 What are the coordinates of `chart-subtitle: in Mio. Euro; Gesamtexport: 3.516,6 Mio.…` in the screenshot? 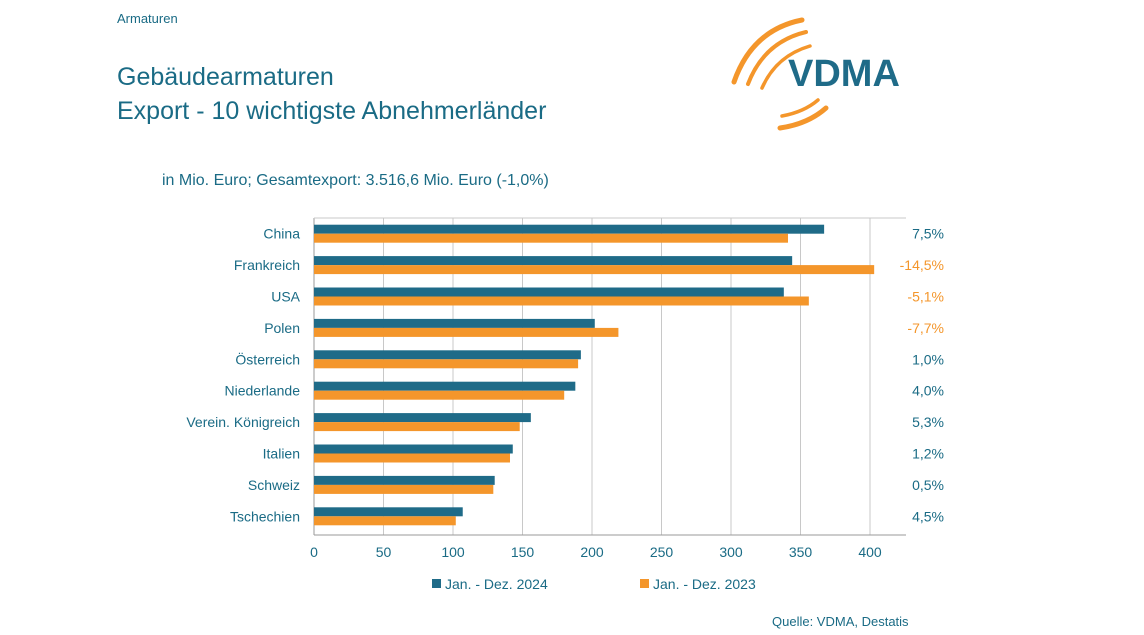 It's located at (355, 180).